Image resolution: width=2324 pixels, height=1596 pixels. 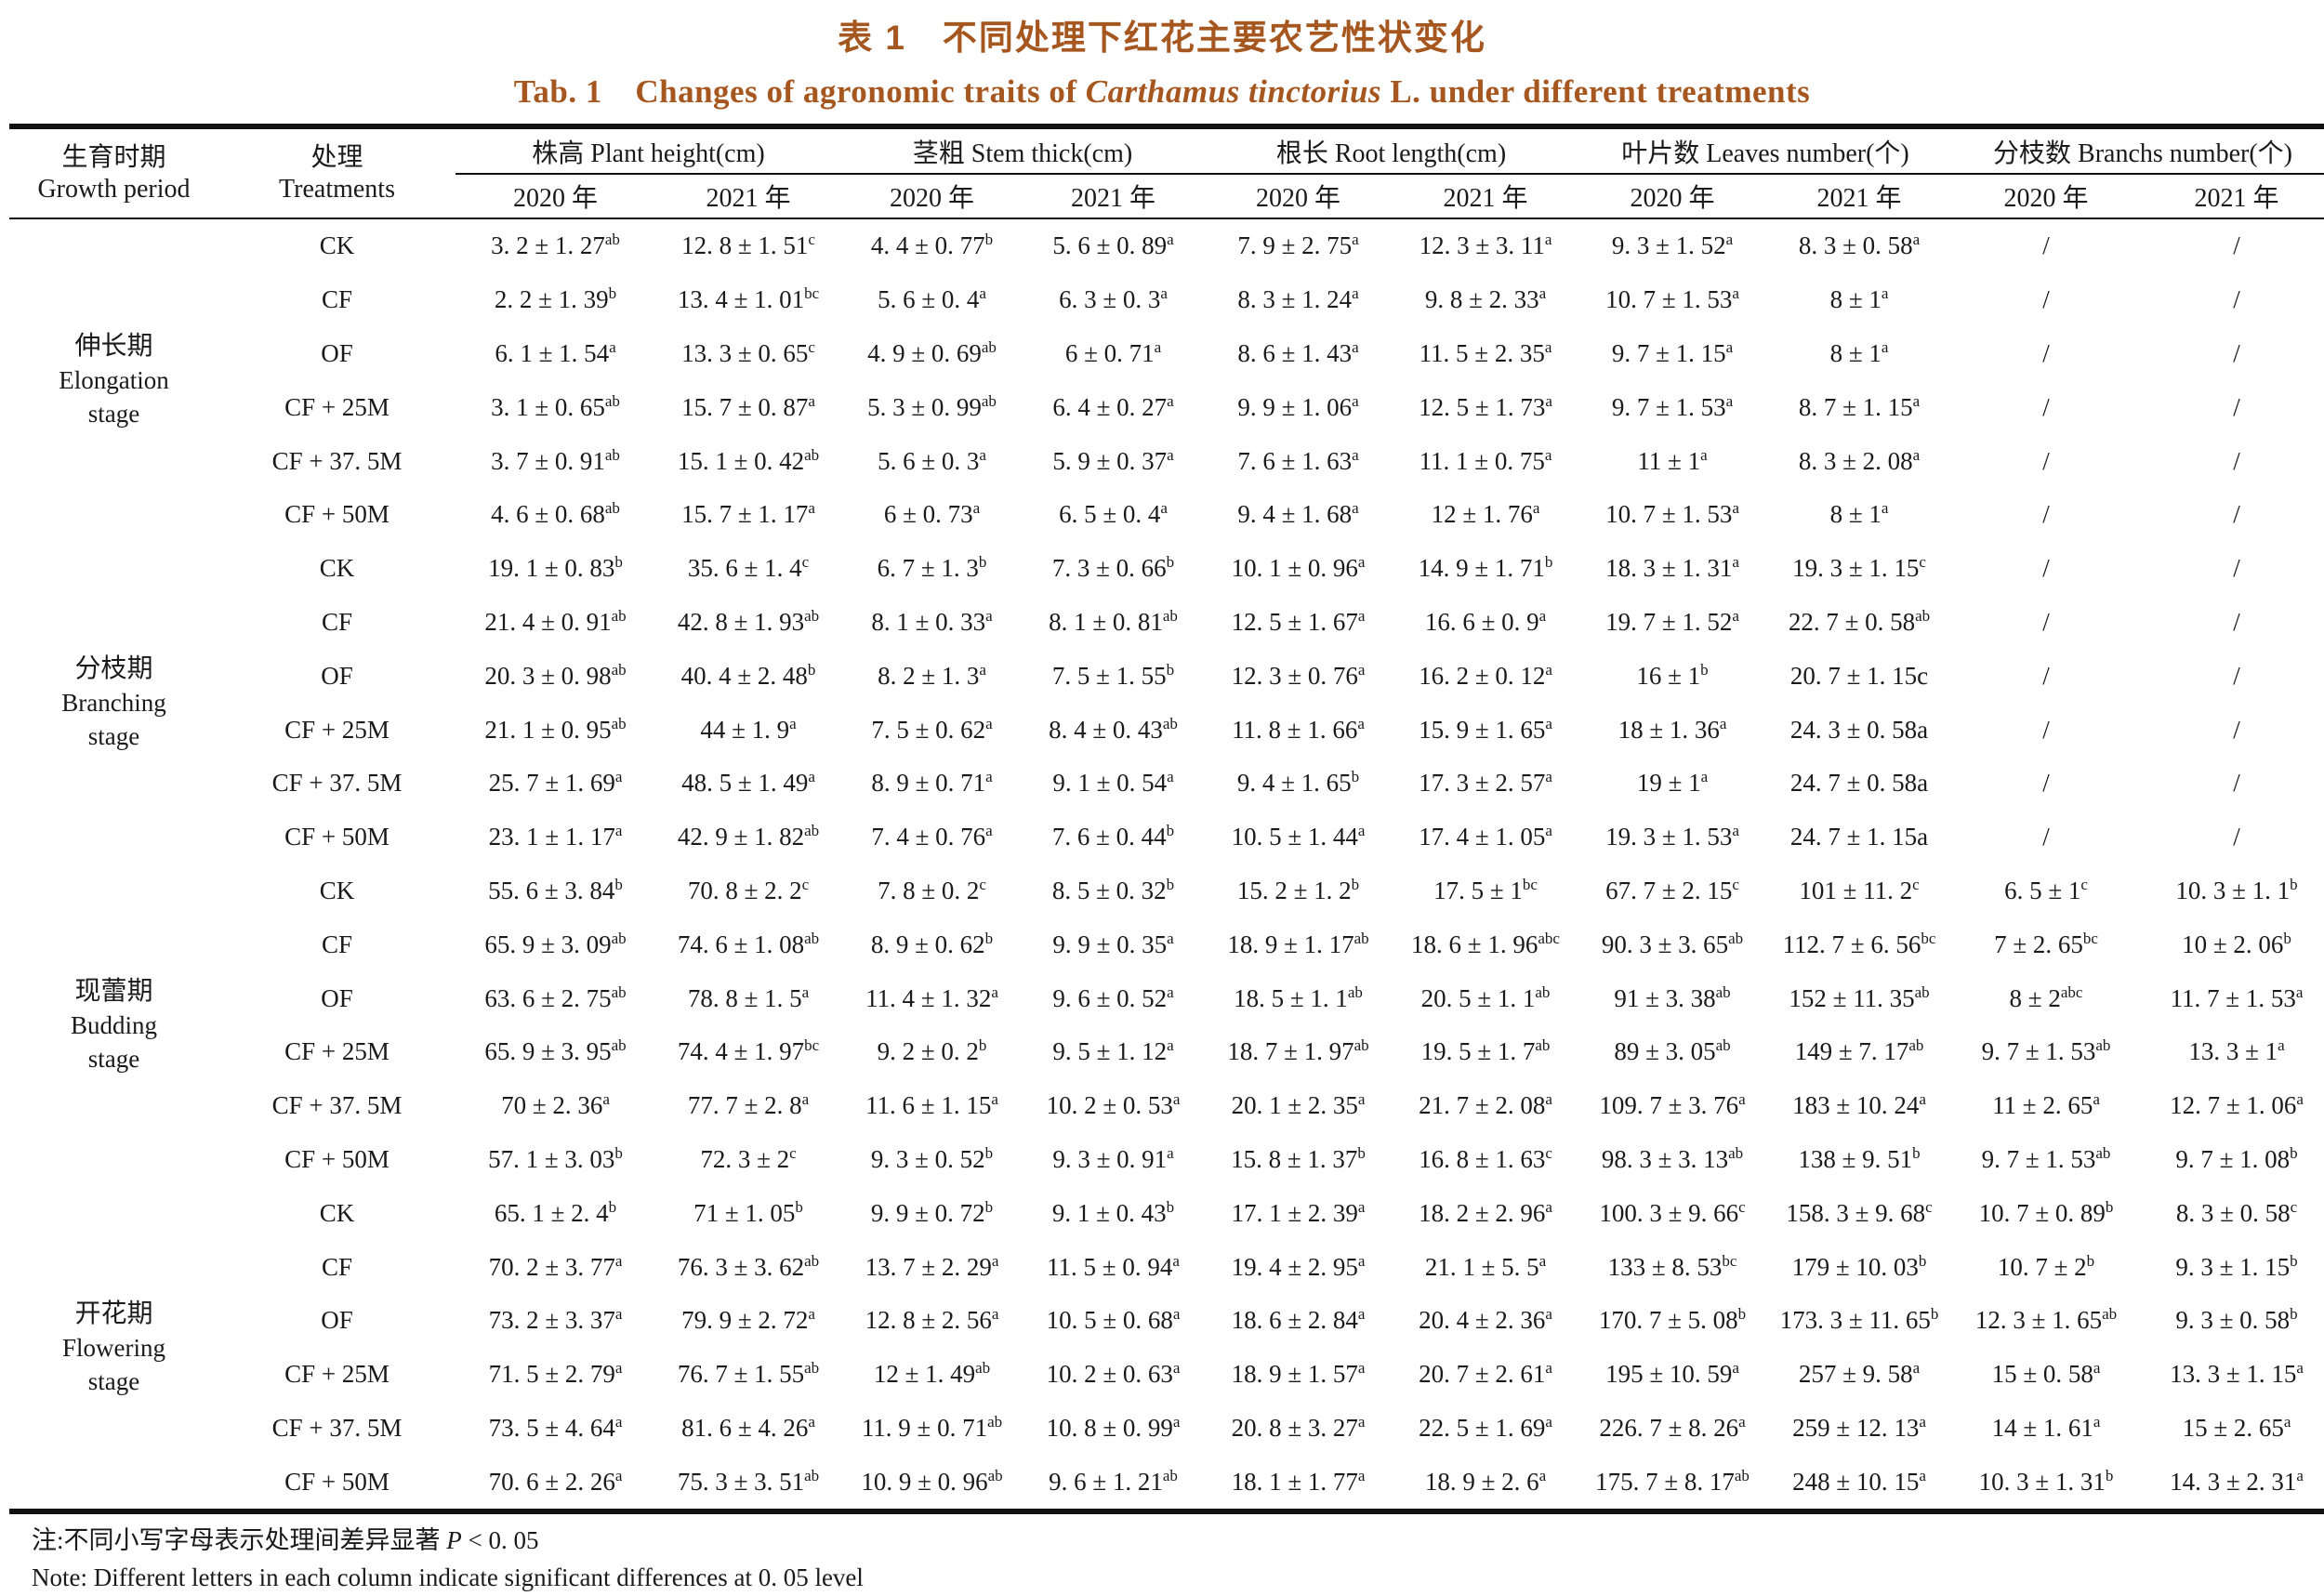 I want to click on value-cell: 7. 8 ± 0. 2c, so click(x=932, y=890).